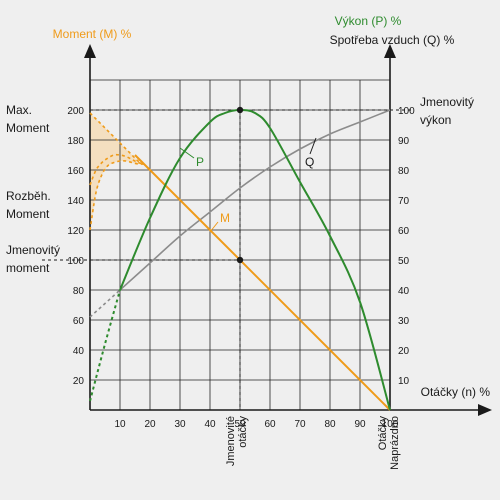  Describe the element at coordinates (75, 141) in the screenshot. I see `left-tick-180: 180` at that location.